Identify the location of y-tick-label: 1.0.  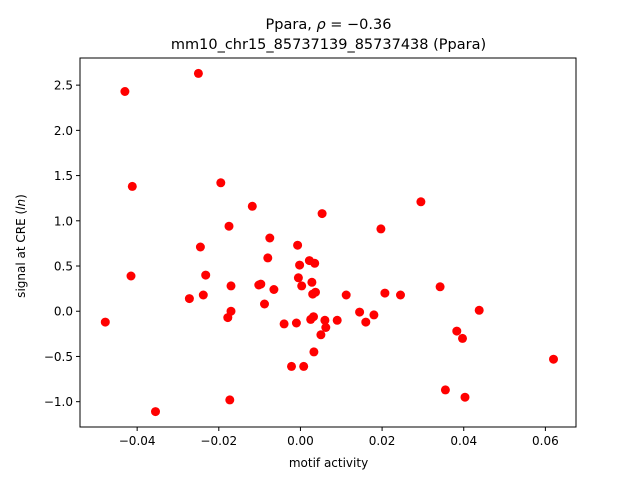
(63, 221).